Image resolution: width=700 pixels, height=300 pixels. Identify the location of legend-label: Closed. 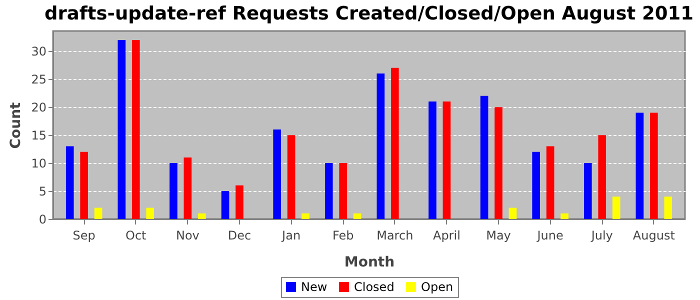
(374, 287).